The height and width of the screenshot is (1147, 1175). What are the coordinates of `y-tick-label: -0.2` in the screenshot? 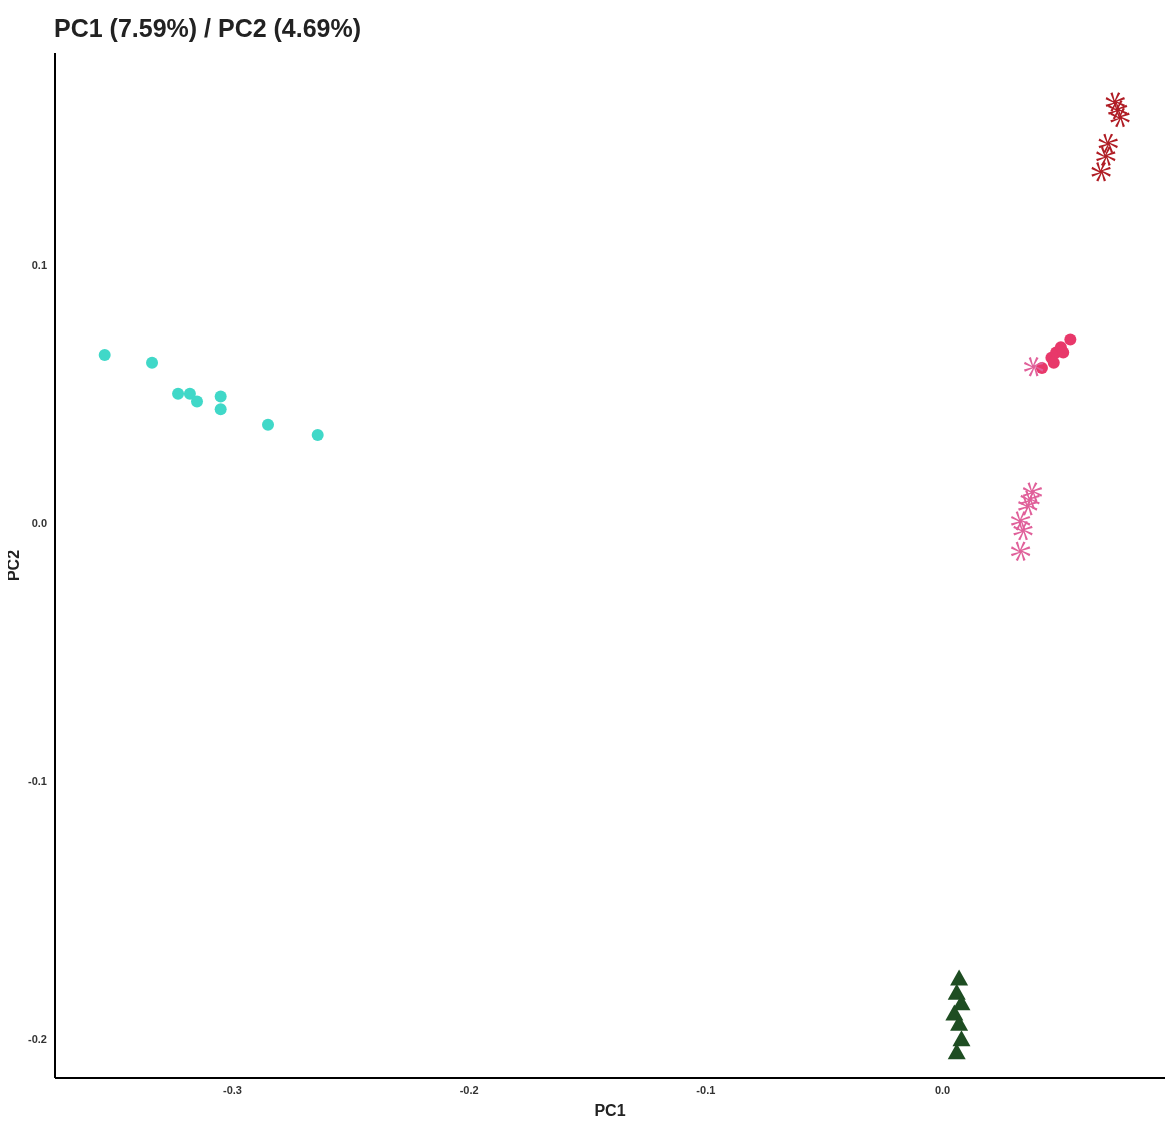 It's located at (37, 1039).